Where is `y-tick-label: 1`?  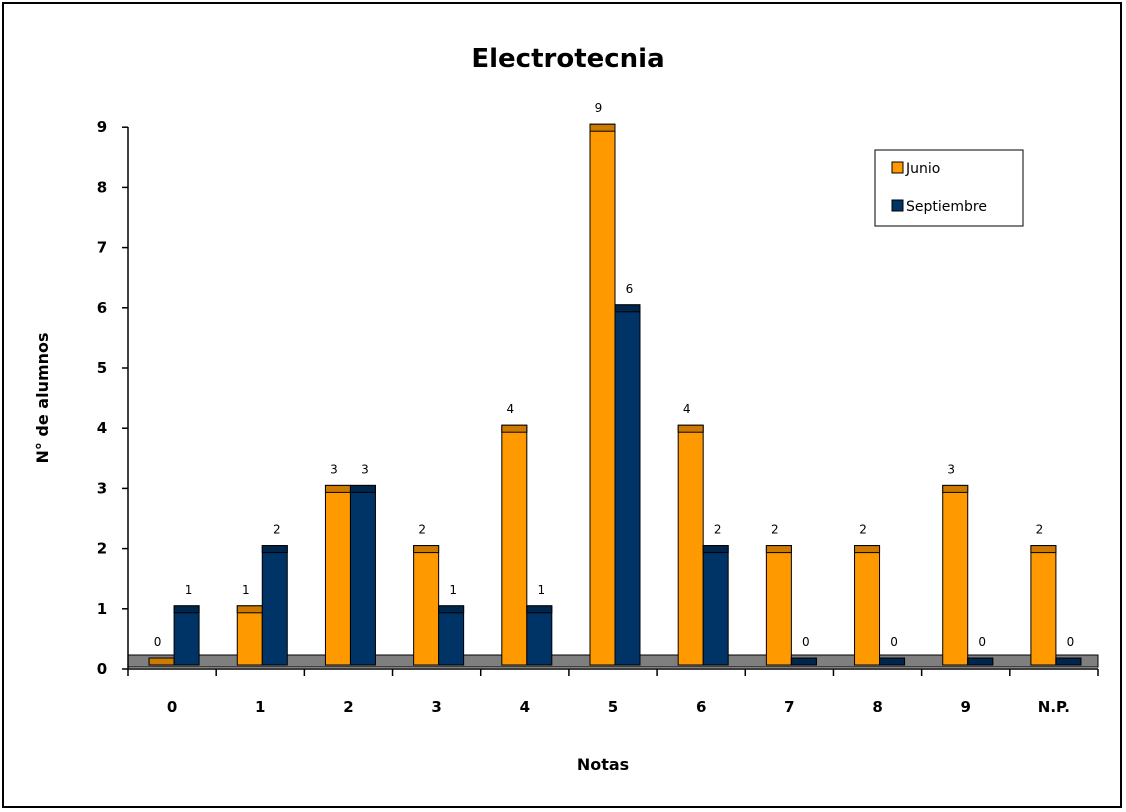 y-tick-label: 1 is located at coordinates (102, 609).